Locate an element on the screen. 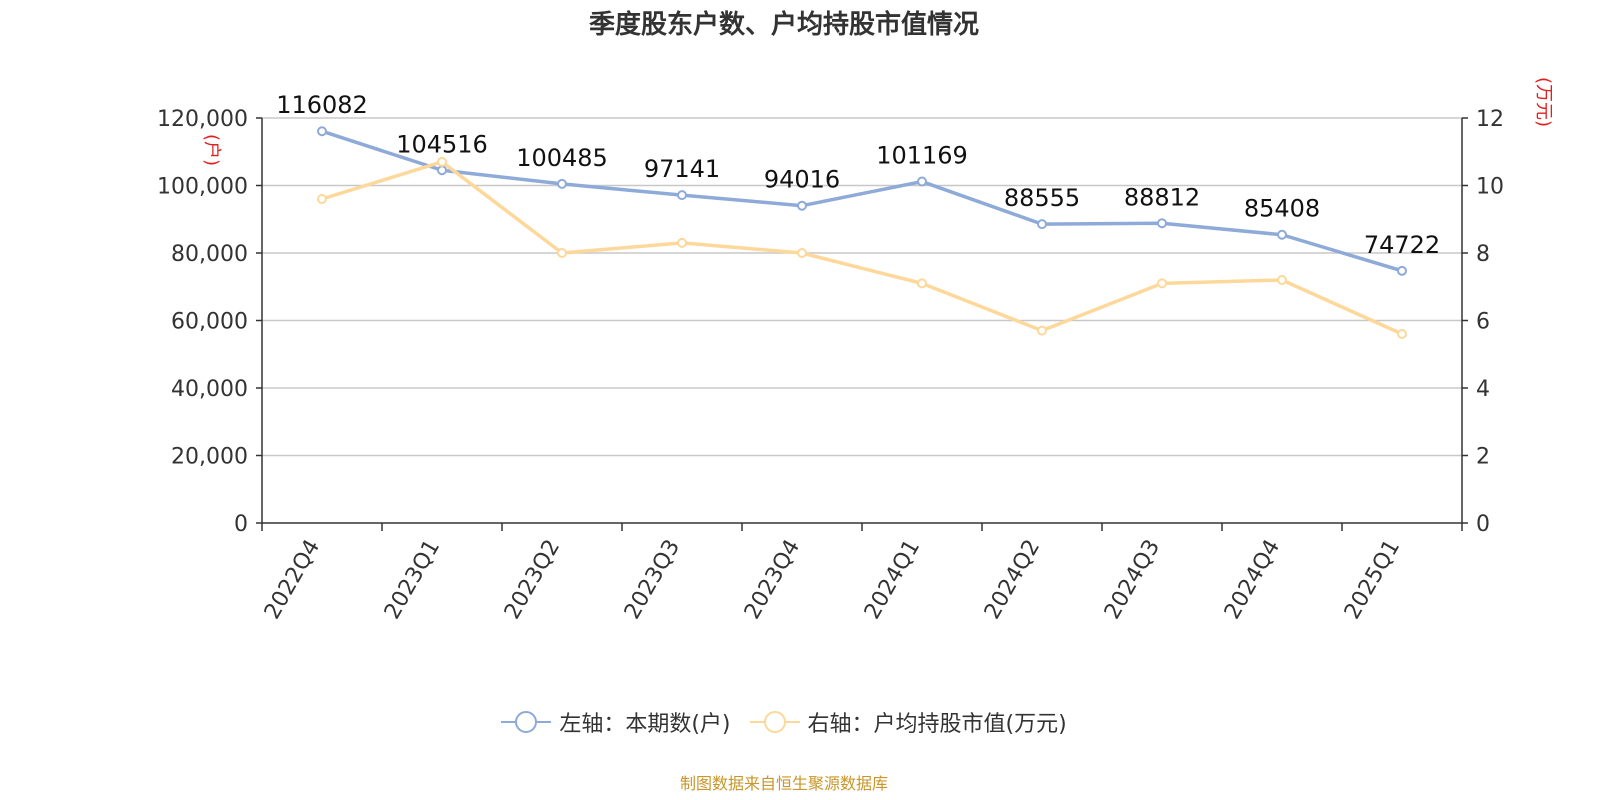 The width and height of the screenshot is (1600, 800). data-label: 101169 is located at coordinates (922, 156).